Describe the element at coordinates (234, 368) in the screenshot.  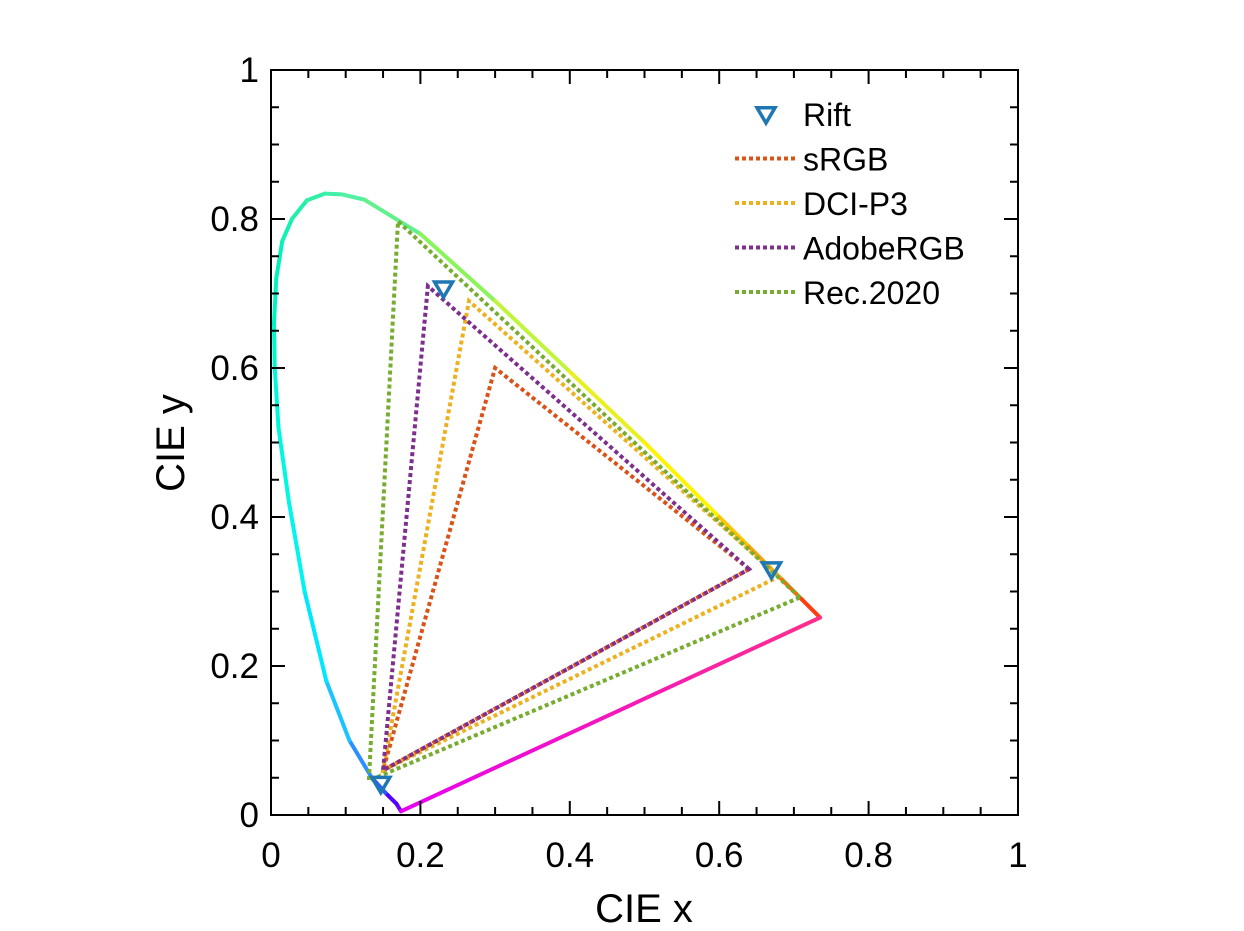
I see `y-tick-label: 0.6` at that location.